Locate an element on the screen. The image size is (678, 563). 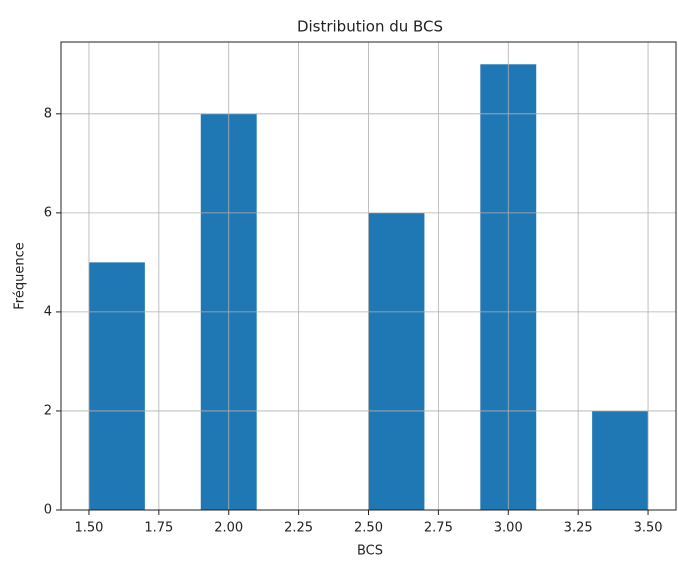
x-tick-label: 1.50 is located at coordinates (88, 528).